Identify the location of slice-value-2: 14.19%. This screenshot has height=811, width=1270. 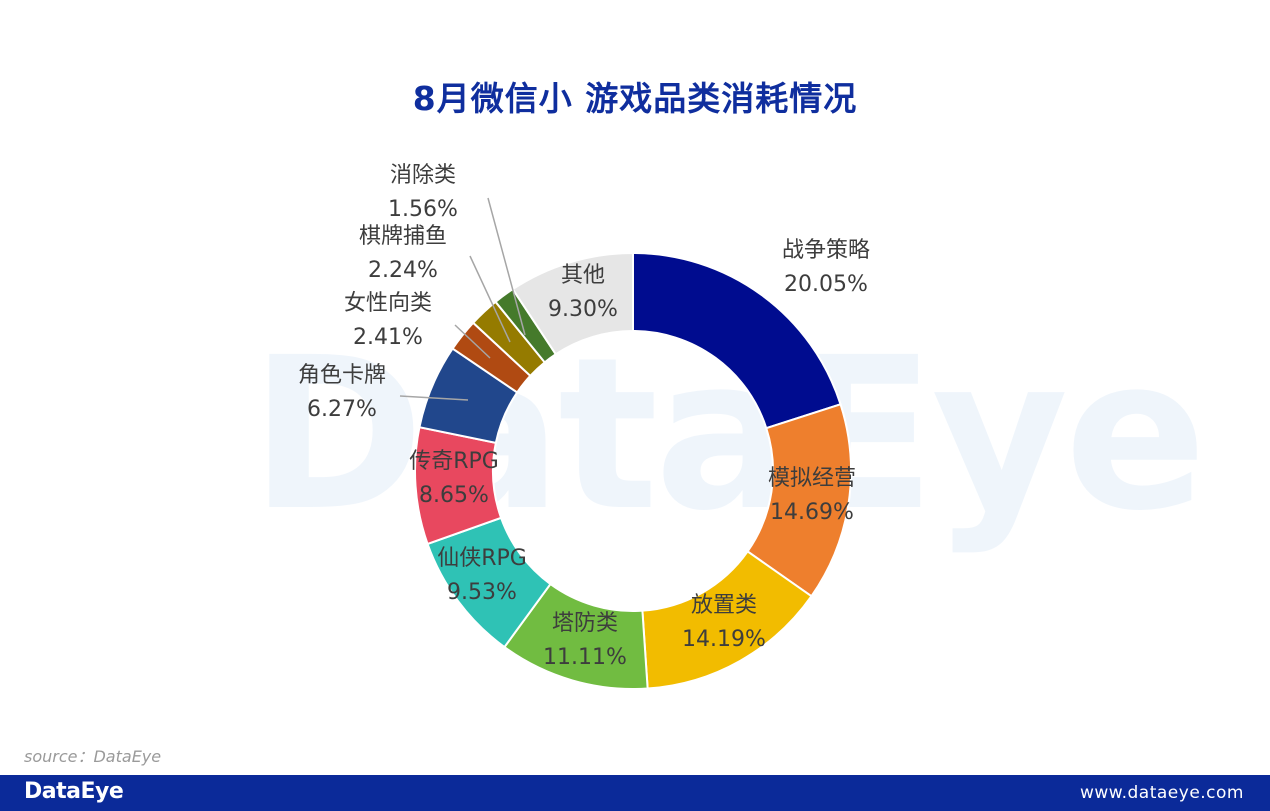
(724, 639).